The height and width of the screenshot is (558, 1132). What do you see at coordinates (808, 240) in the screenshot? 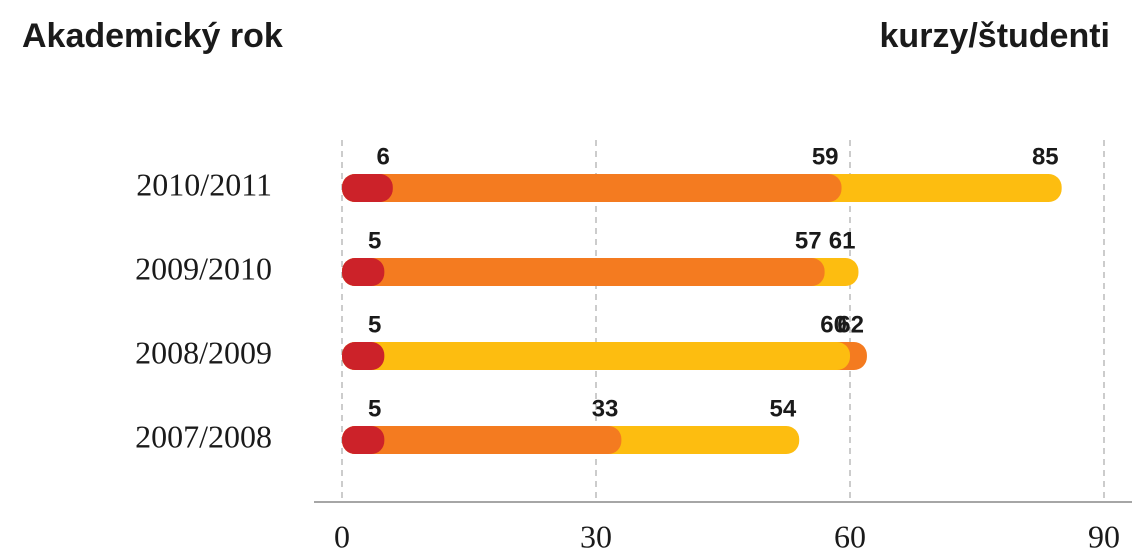
I see `value-label: 57` at bounding box center [808, 240].